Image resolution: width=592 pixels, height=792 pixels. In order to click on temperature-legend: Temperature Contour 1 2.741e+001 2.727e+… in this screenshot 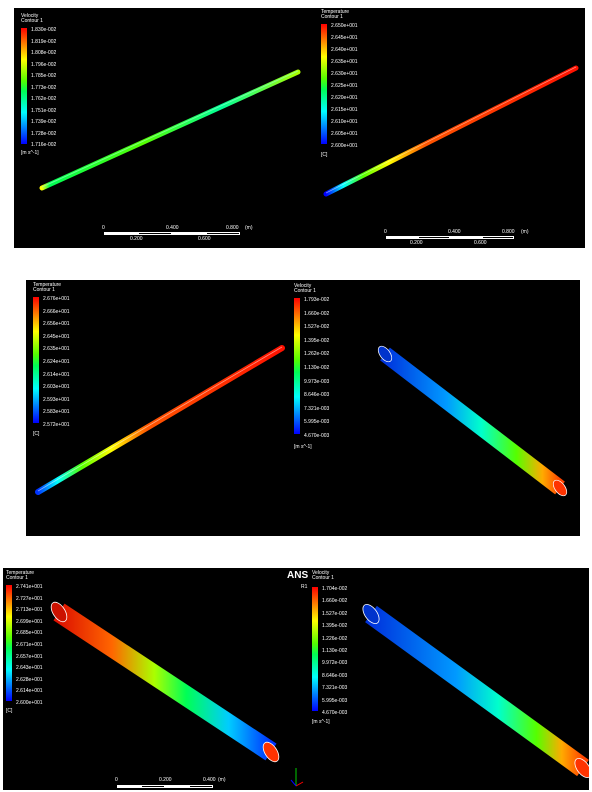, I will do `click(36, 646)`.